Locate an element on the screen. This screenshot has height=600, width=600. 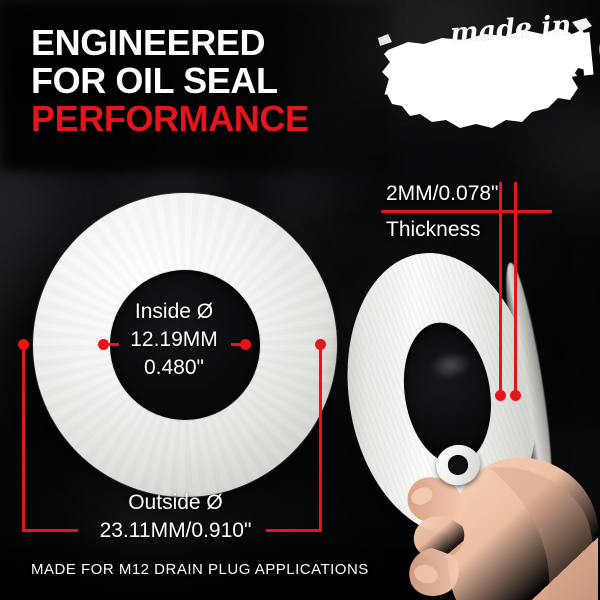
inside-dim-dot-left is located at coordinates (103, 344).